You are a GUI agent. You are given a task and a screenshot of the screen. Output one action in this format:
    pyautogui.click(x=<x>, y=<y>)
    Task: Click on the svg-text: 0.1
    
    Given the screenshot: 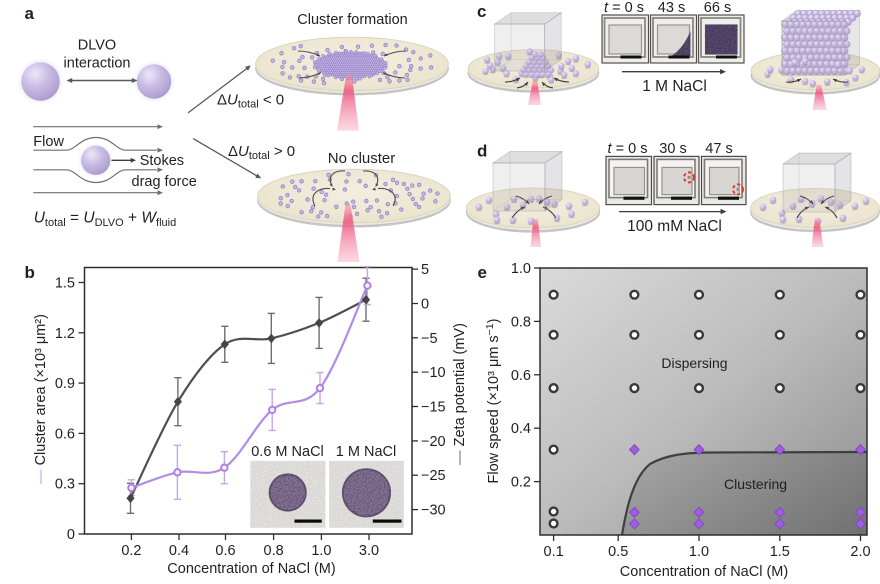 What is the action you would take?
    pyautogui.click(x=554, y=552)
    